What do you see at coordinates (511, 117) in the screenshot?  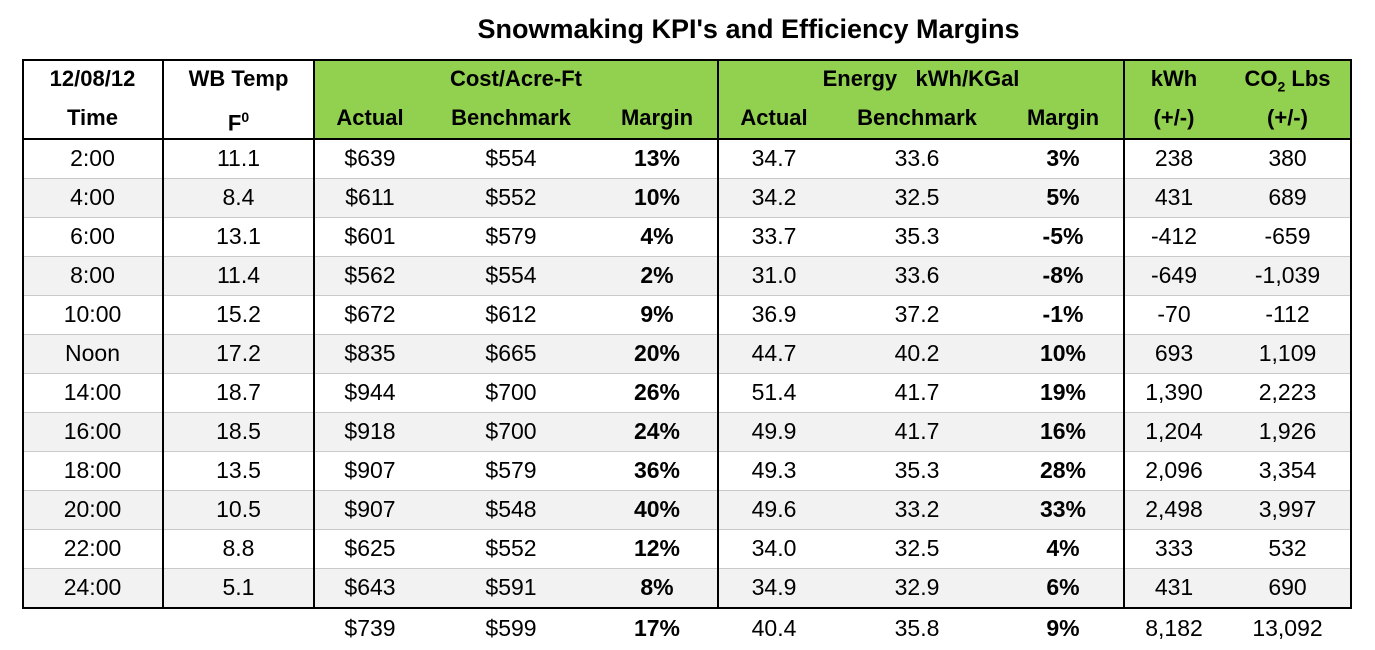 I see `header-cost-benchmark: Benchmark` at bounding box center [511, 117].